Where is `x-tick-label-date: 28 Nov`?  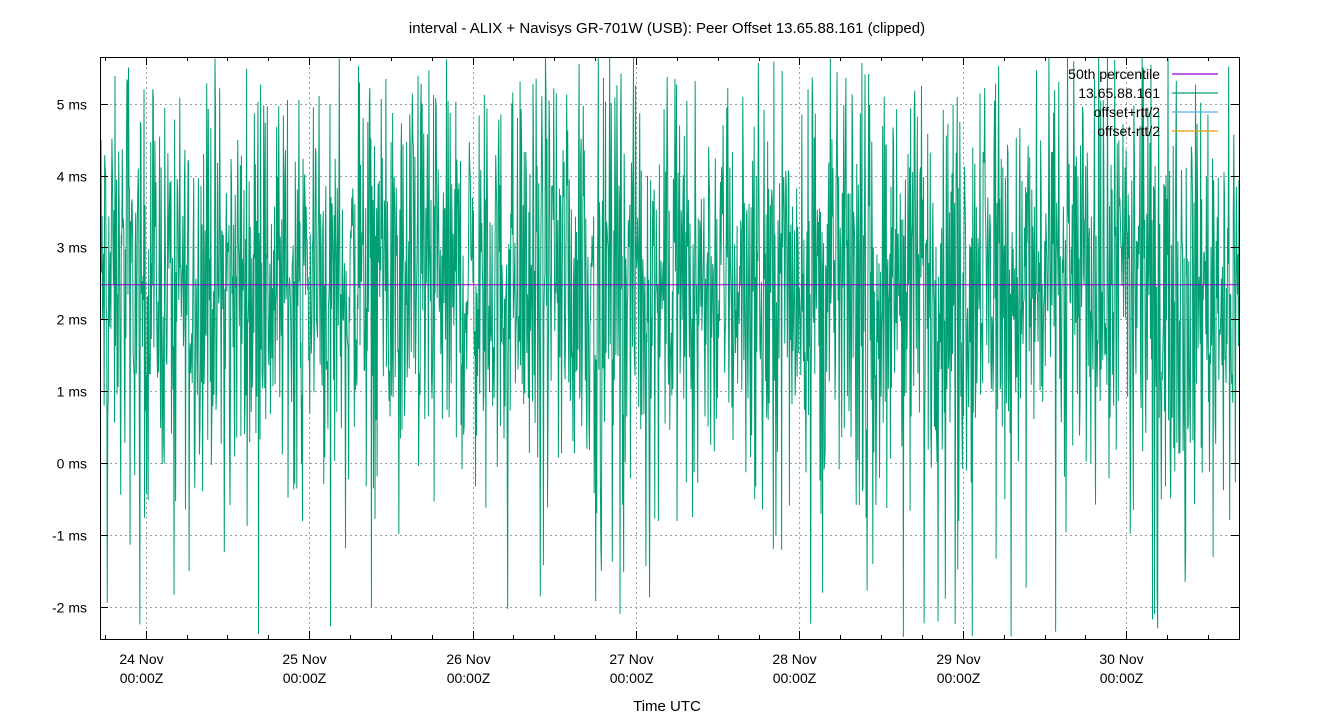
x-tick-label-date: 28 Nov is located at coordinates (794, 659).